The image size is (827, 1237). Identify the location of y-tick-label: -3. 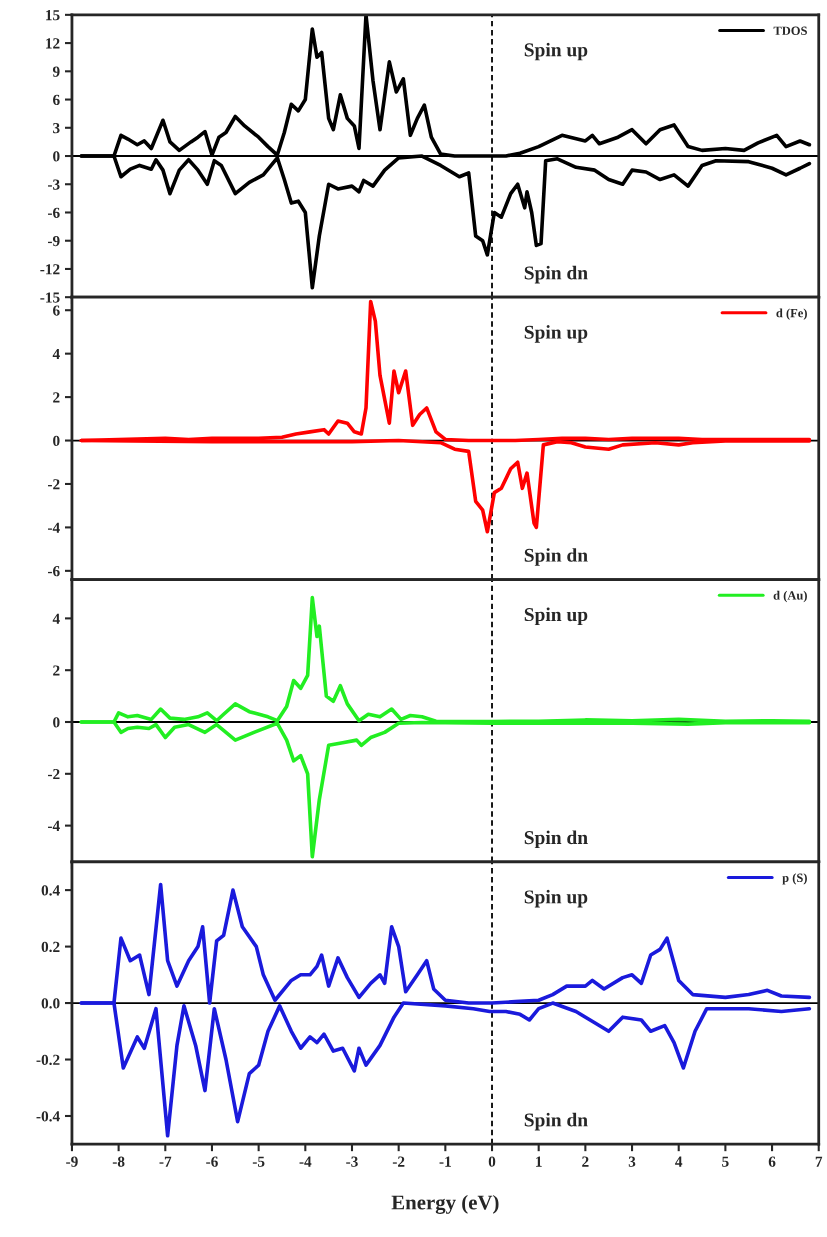
(53, 184).